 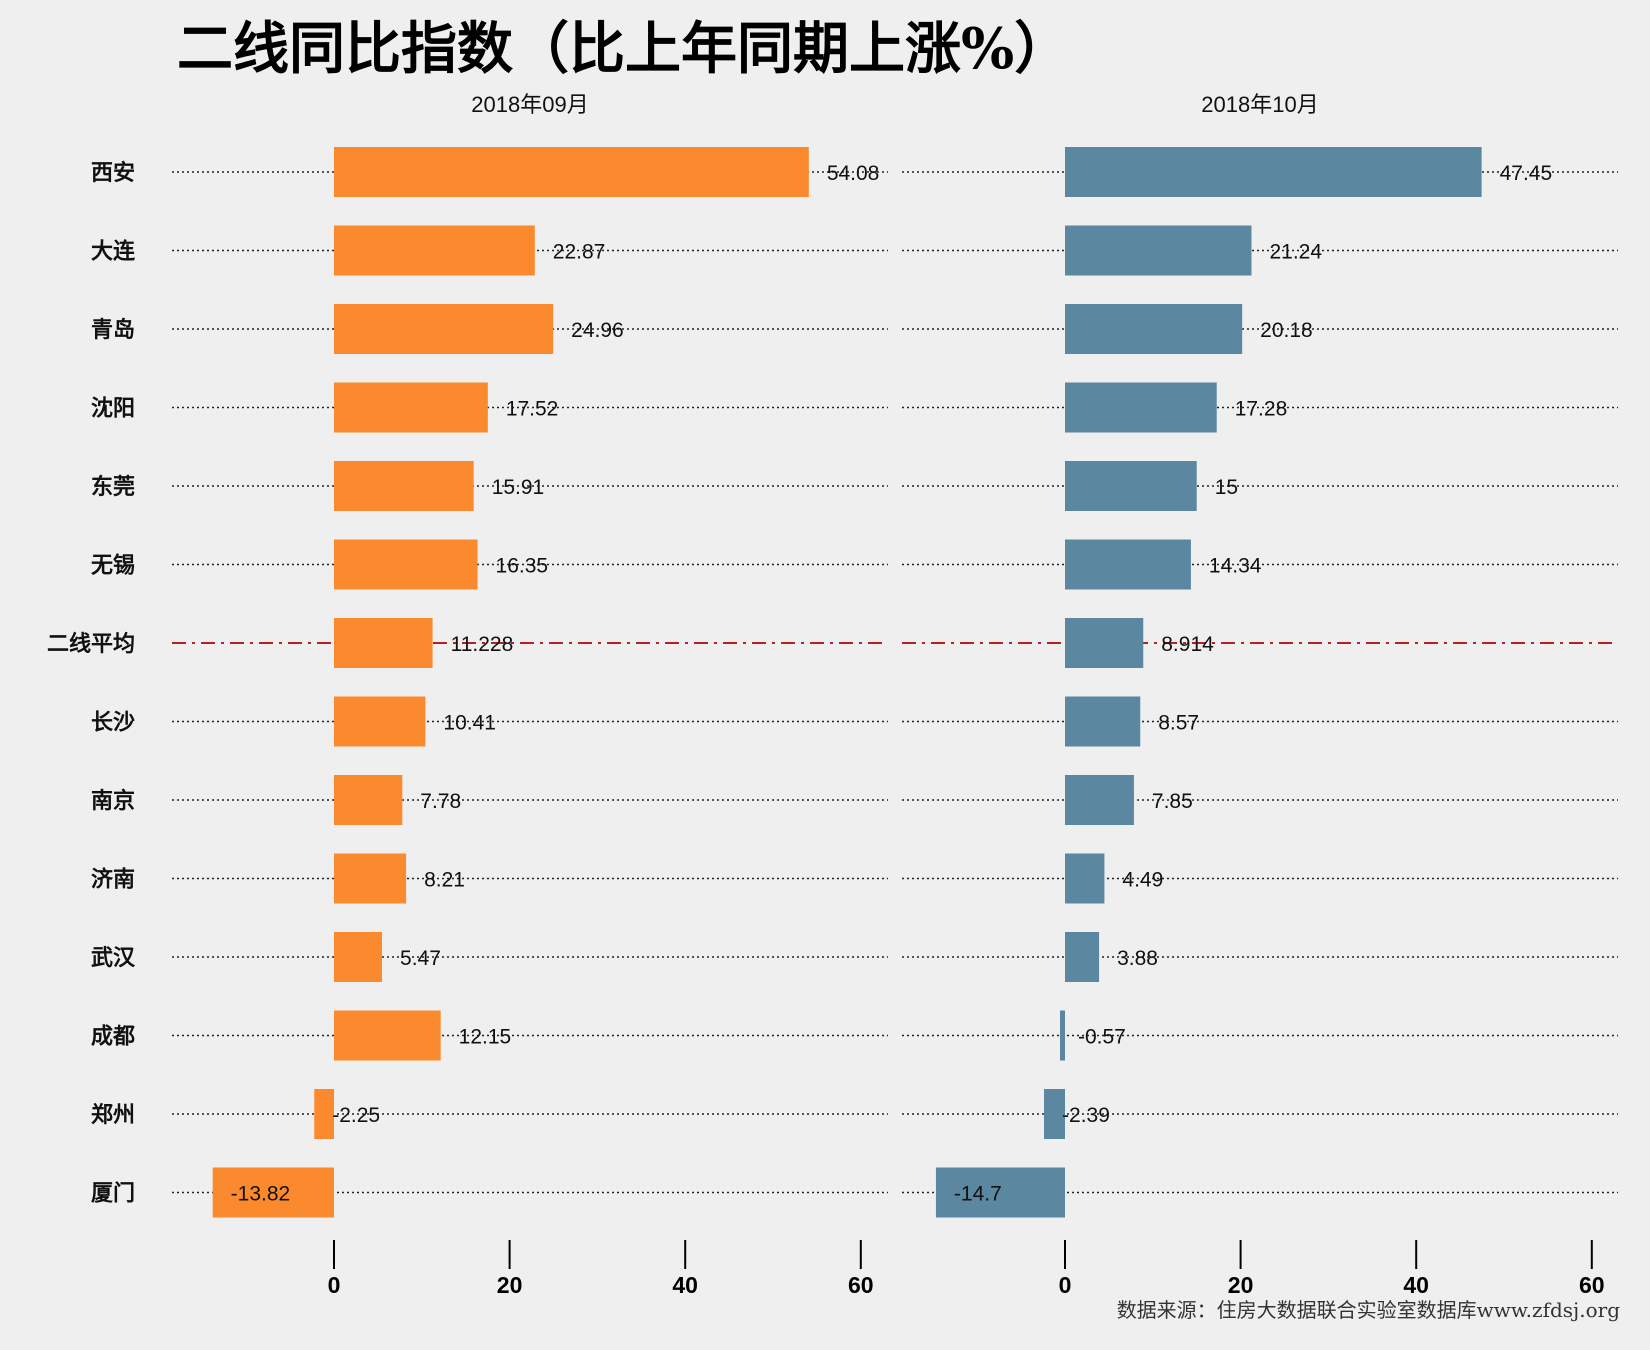 What do you see at coordinates (1526, 173) in the screenshot?
I see `data-label: 47.45` at bounding box center [1526, 173].